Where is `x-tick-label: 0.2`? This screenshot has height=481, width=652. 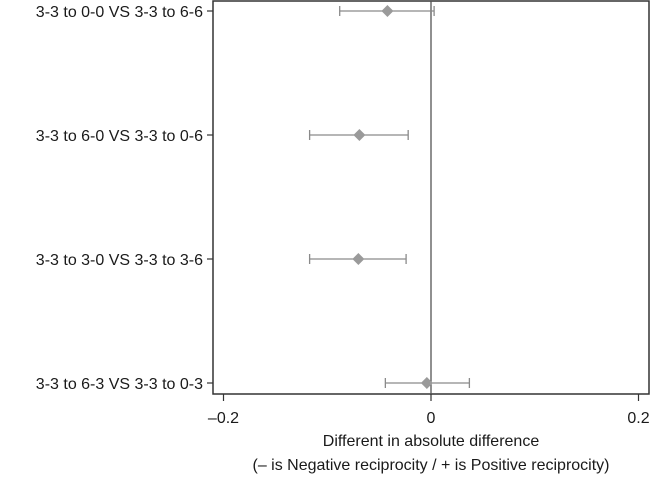
x-tick-label: 0.2 is located at coordinates (638, 418).